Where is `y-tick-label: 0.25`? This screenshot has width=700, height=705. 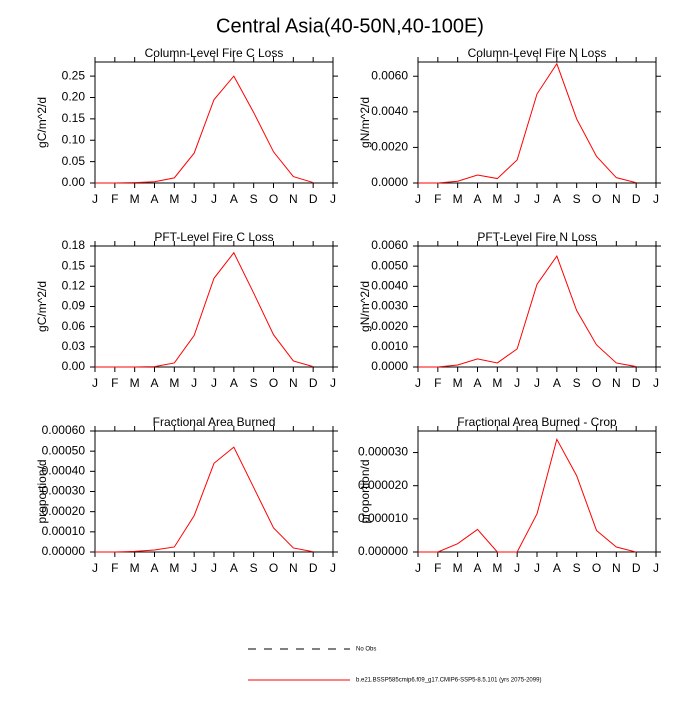
y-tick-label: 0.25 is located at coordinates (74, 75).